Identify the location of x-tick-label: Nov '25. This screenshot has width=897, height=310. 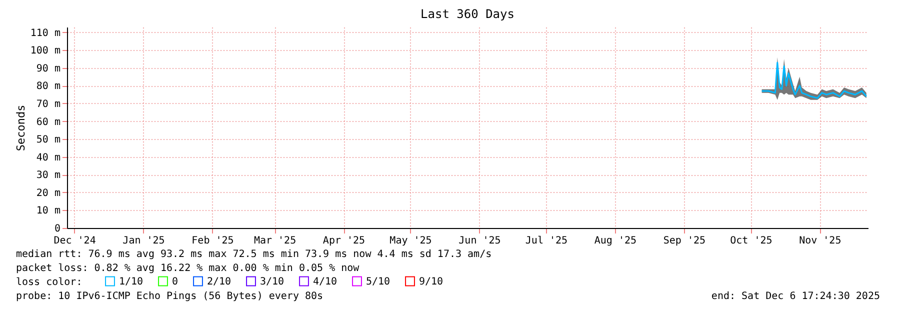
(820, 241).